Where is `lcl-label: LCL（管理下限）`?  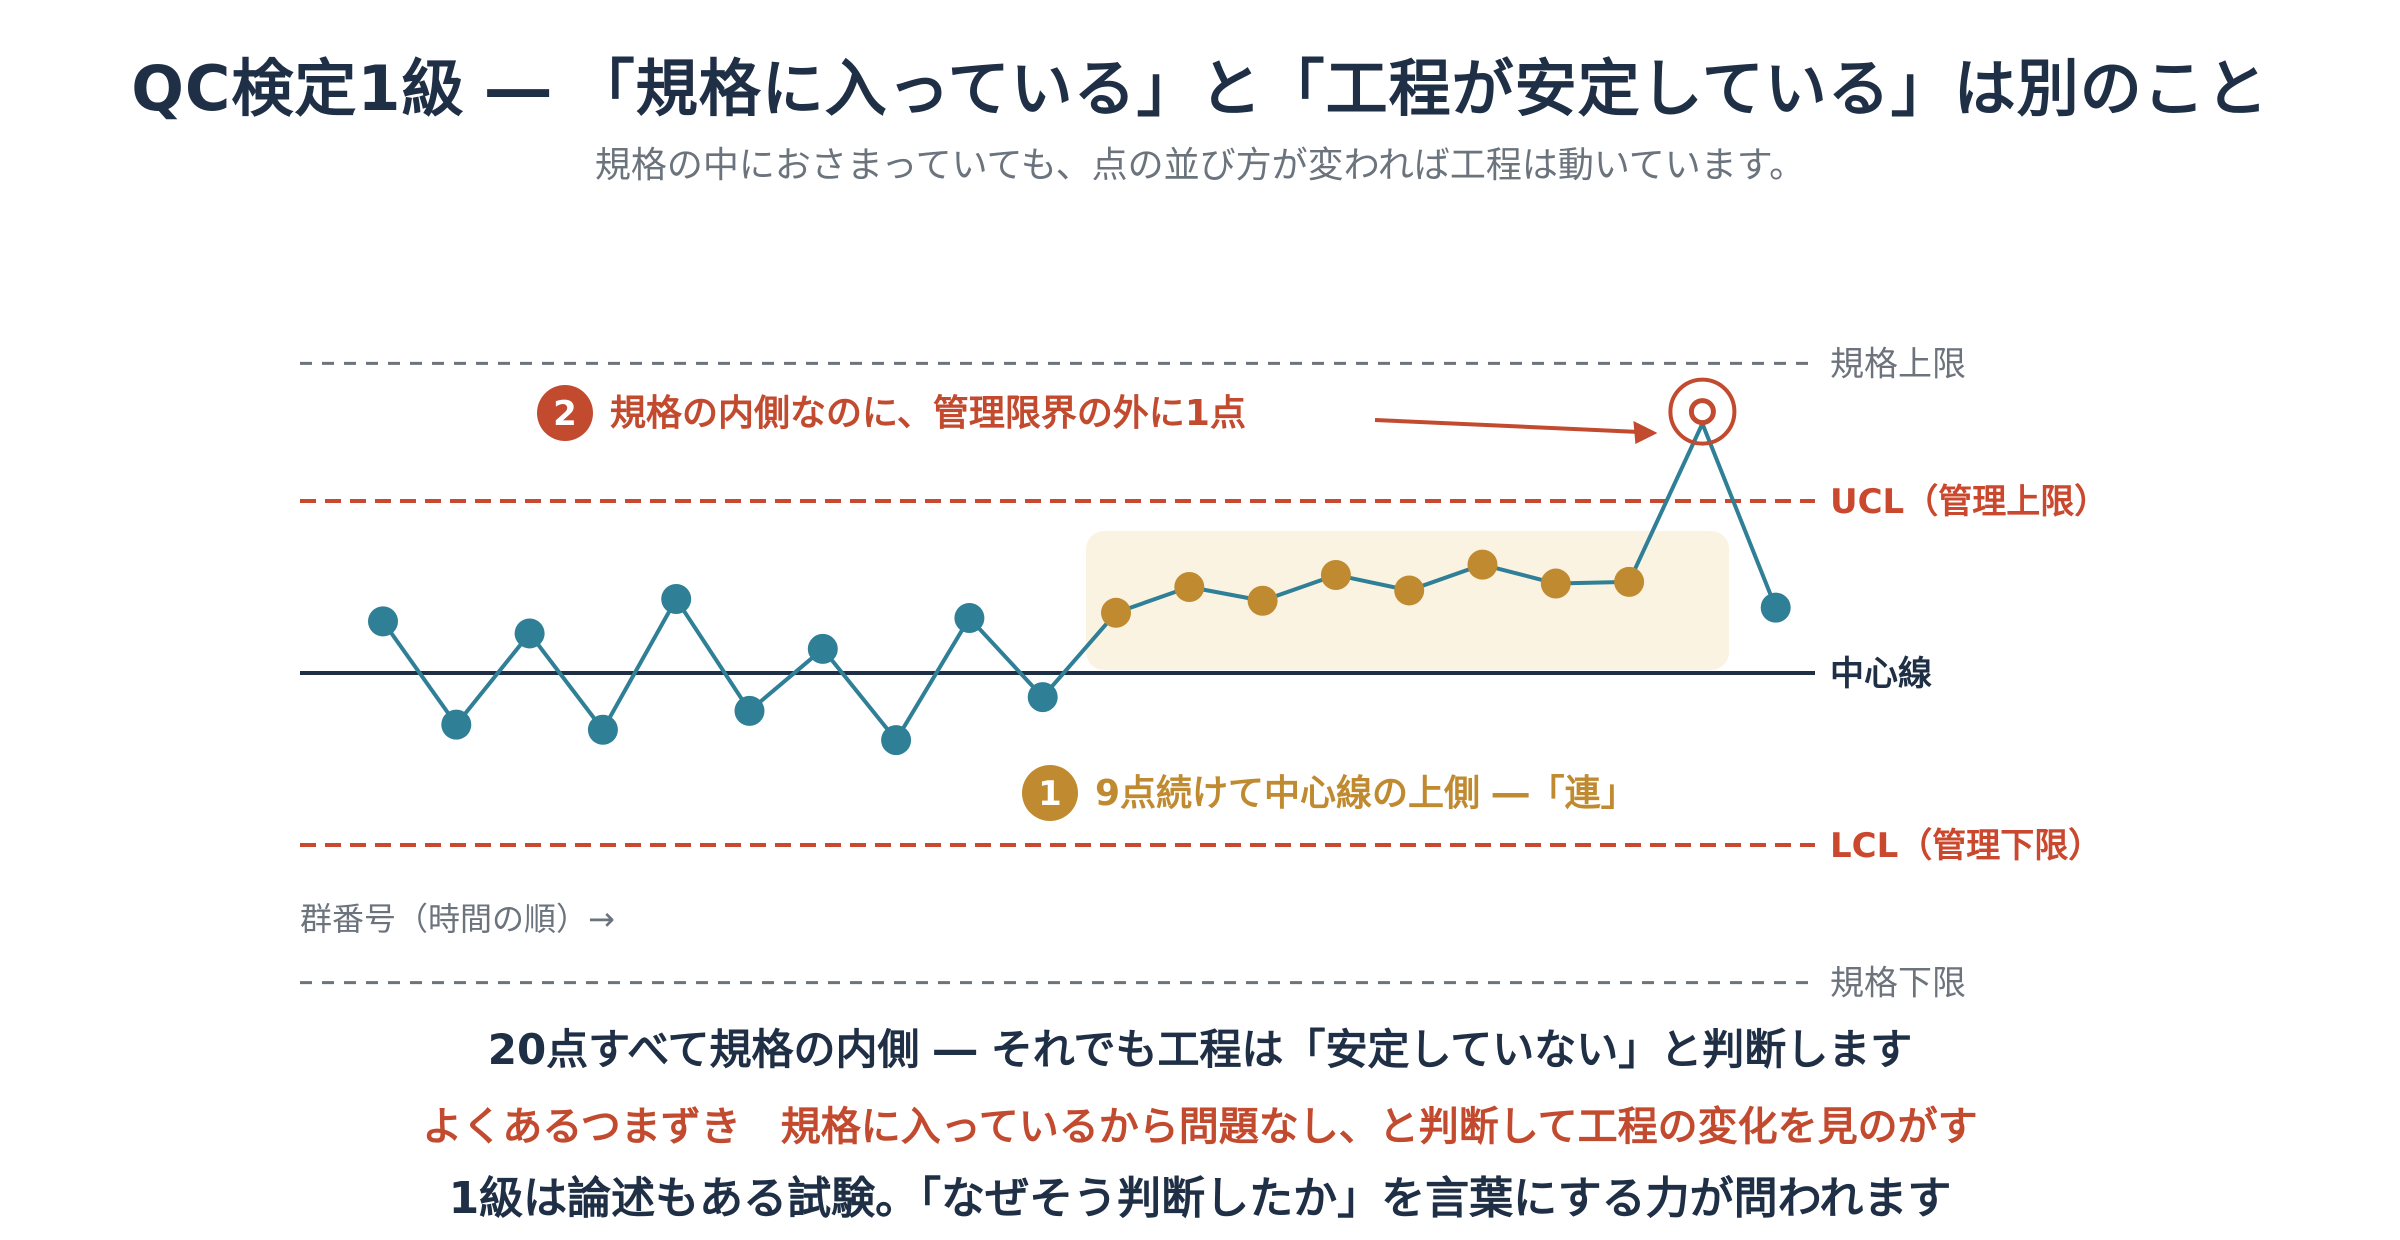 lcl-label: LCL（管理下限） is located at coordinates (1966, 846).